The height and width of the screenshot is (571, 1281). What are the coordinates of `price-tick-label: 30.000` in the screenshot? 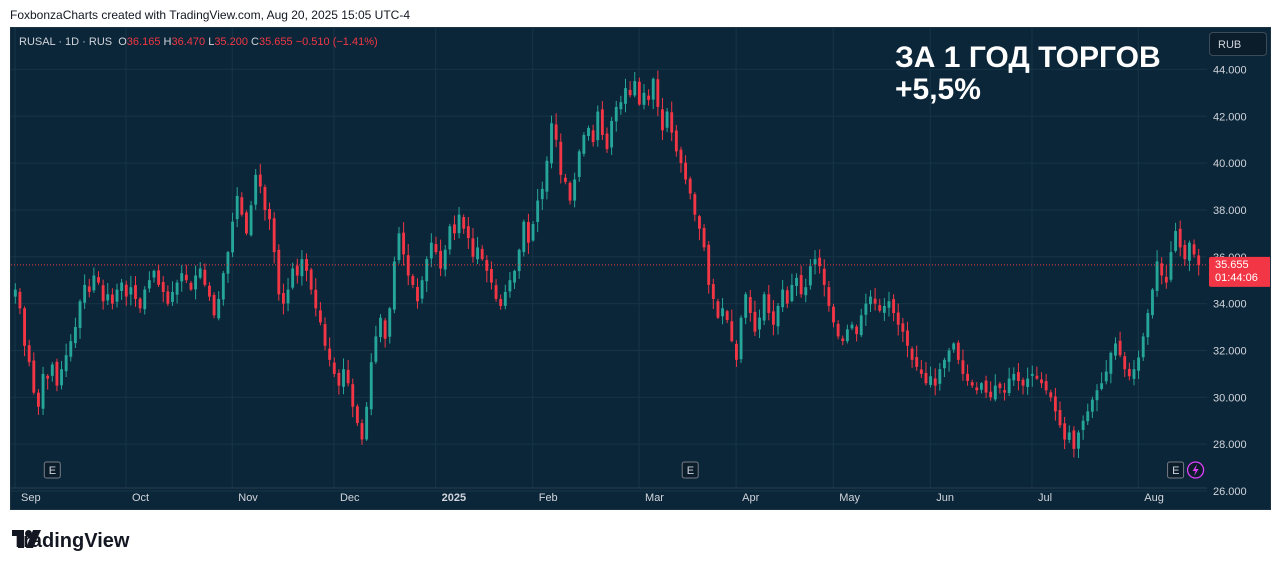 It's located at (1230, 398).